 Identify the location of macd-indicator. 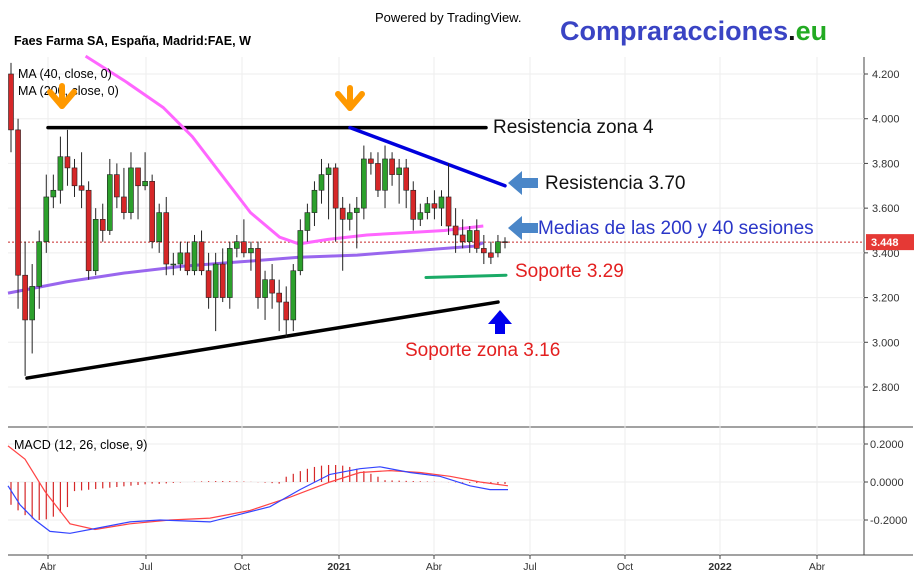
(258, 489).